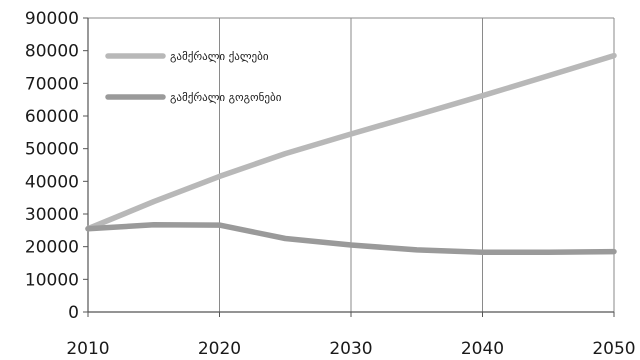  What do you see at coordinates (482, 349) in the screenshot?
I see `x-tick-label: 2040` at bounding box center [482, 349].